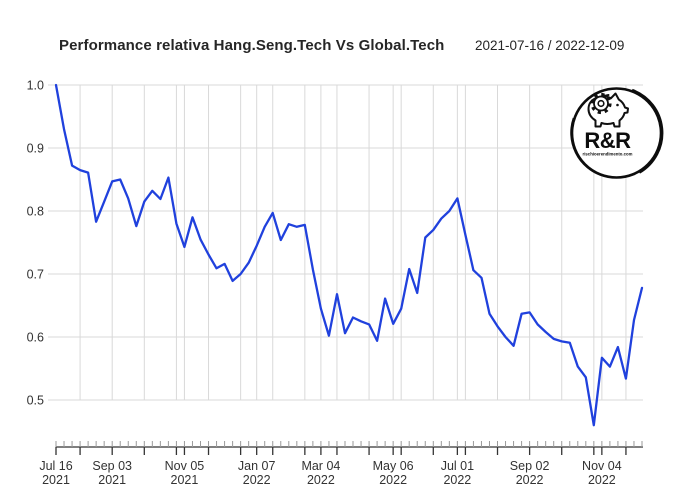  What do you see at coordinates (55, 466) in the screenshot?
I see `x-axis-label: Jul 16` at bounding box center [55, 466].